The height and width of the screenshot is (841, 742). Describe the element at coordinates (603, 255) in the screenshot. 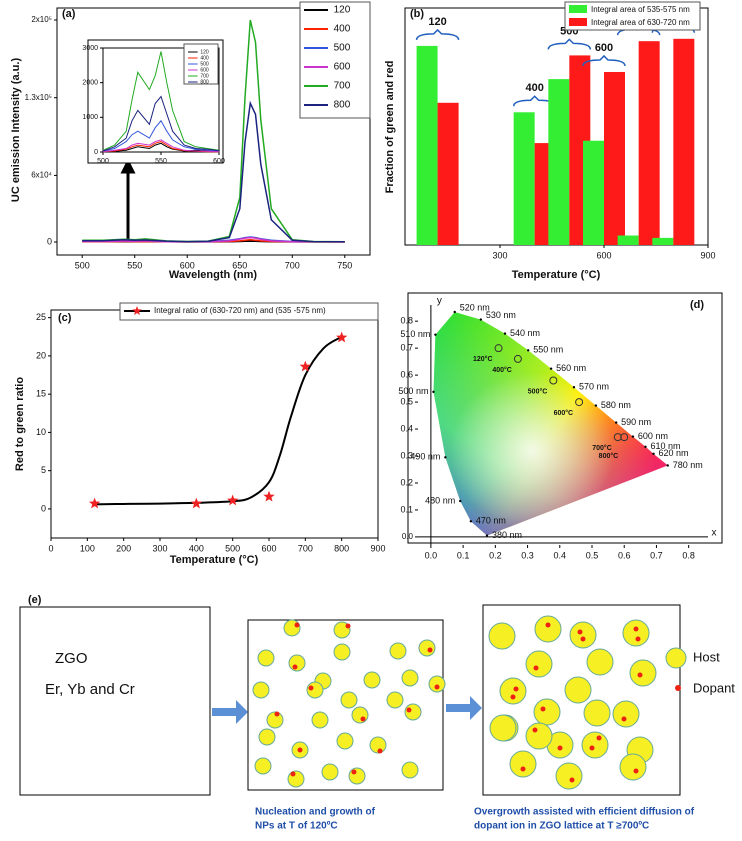

I see `x-tick-label: 600` at that location.